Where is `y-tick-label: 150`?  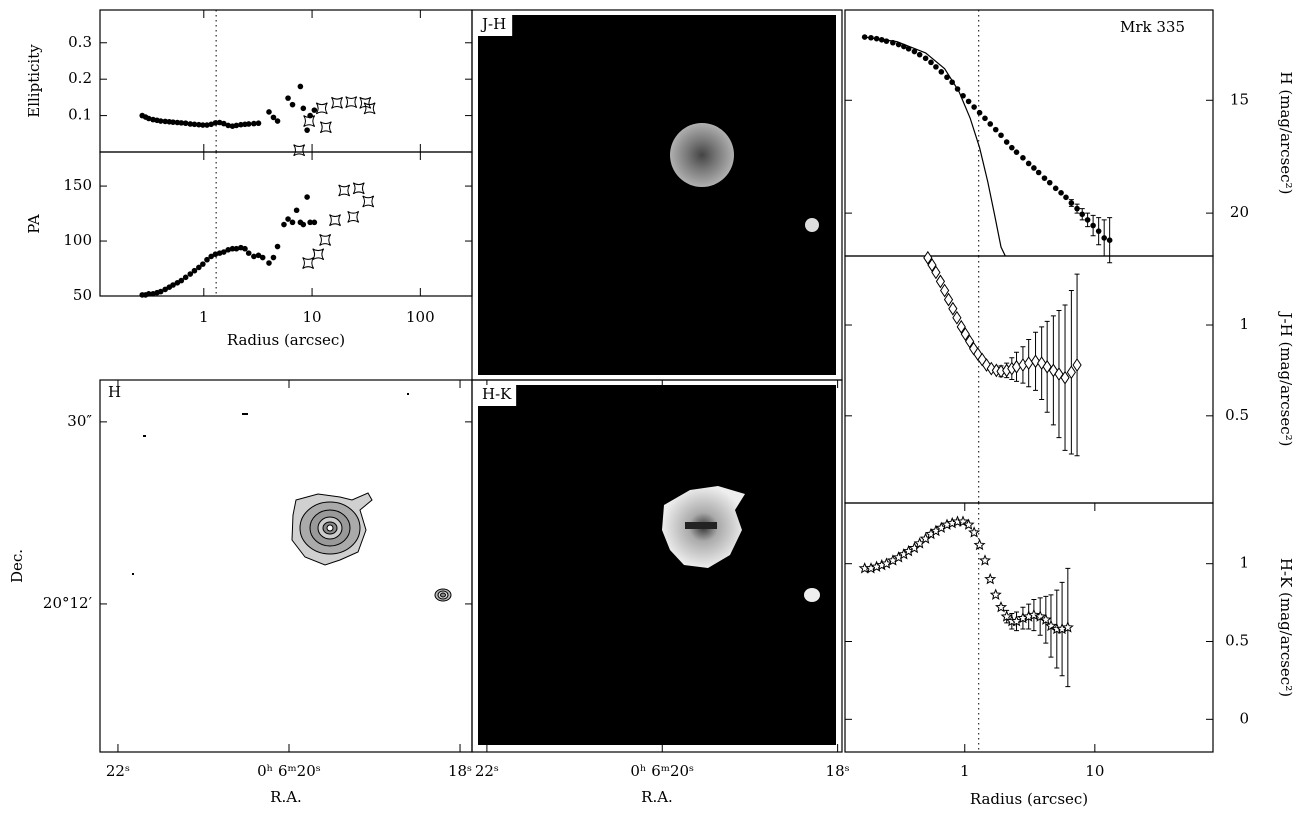
y-tick-label: 150 is located at coordinates (77, 185).